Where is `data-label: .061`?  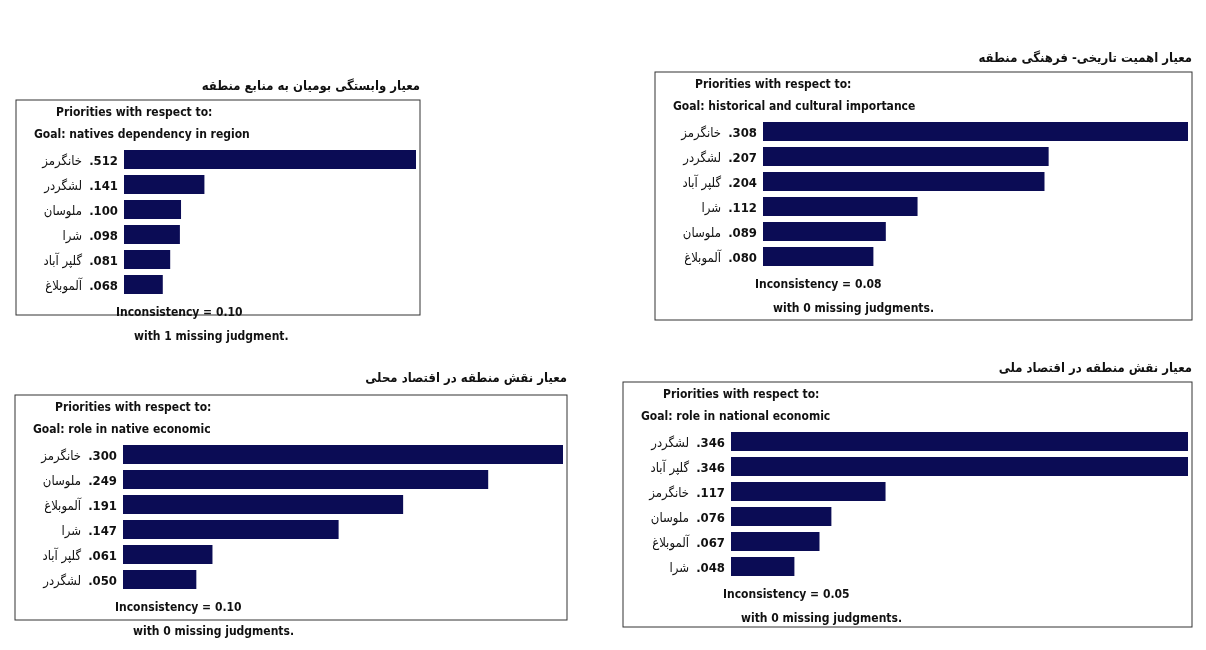 data-label: .061 is located at coordinates (102, 555).